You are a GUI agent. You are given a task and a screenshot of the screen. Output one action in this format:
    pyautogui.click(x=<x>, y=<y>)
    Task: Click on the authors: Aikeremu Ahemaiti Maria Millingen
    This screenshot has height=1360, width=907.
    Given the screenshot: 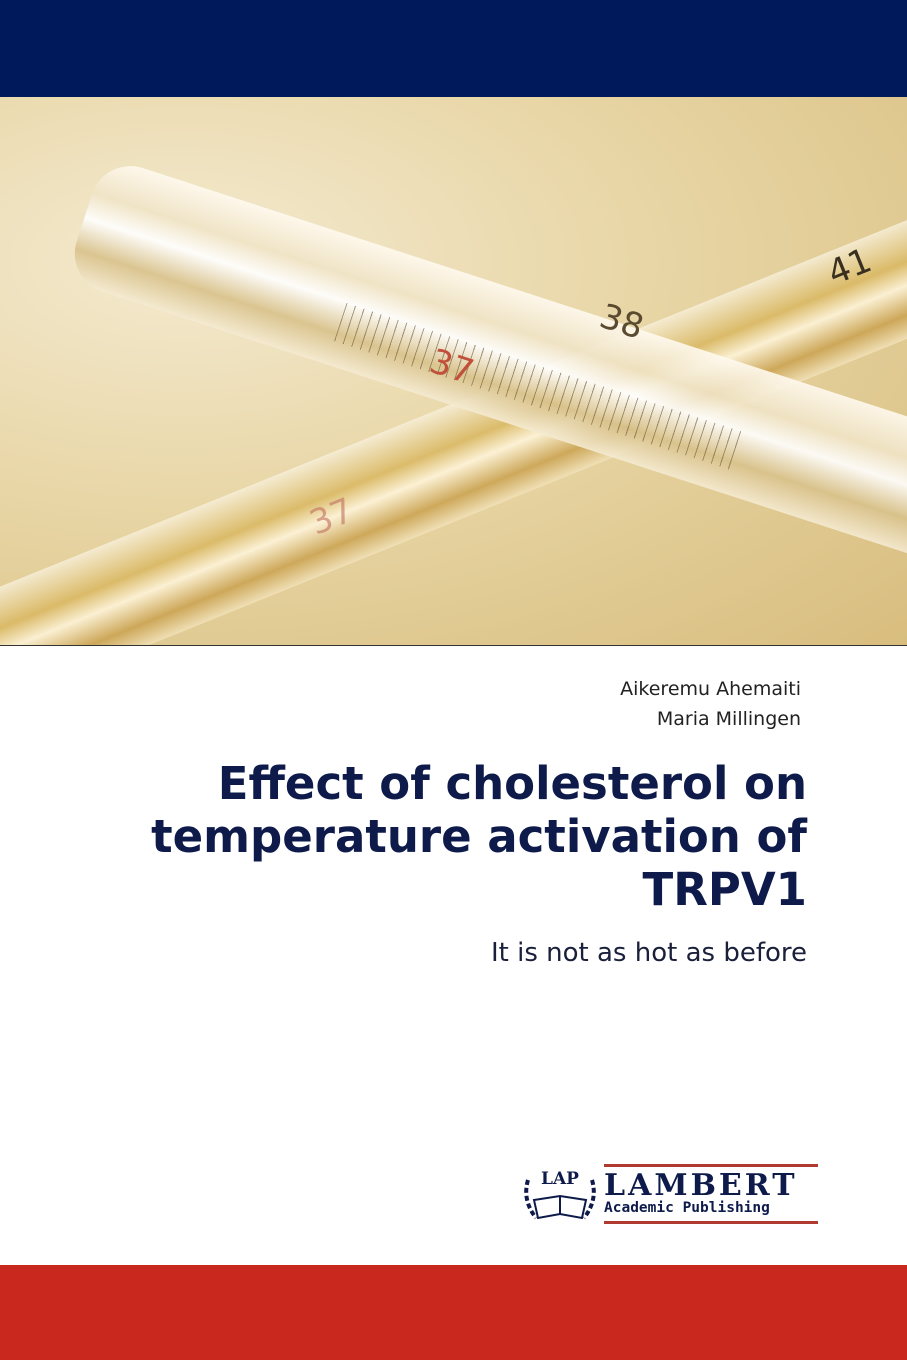 What is the action you would take?
    pyautogui.click(x=710, y=704)
    